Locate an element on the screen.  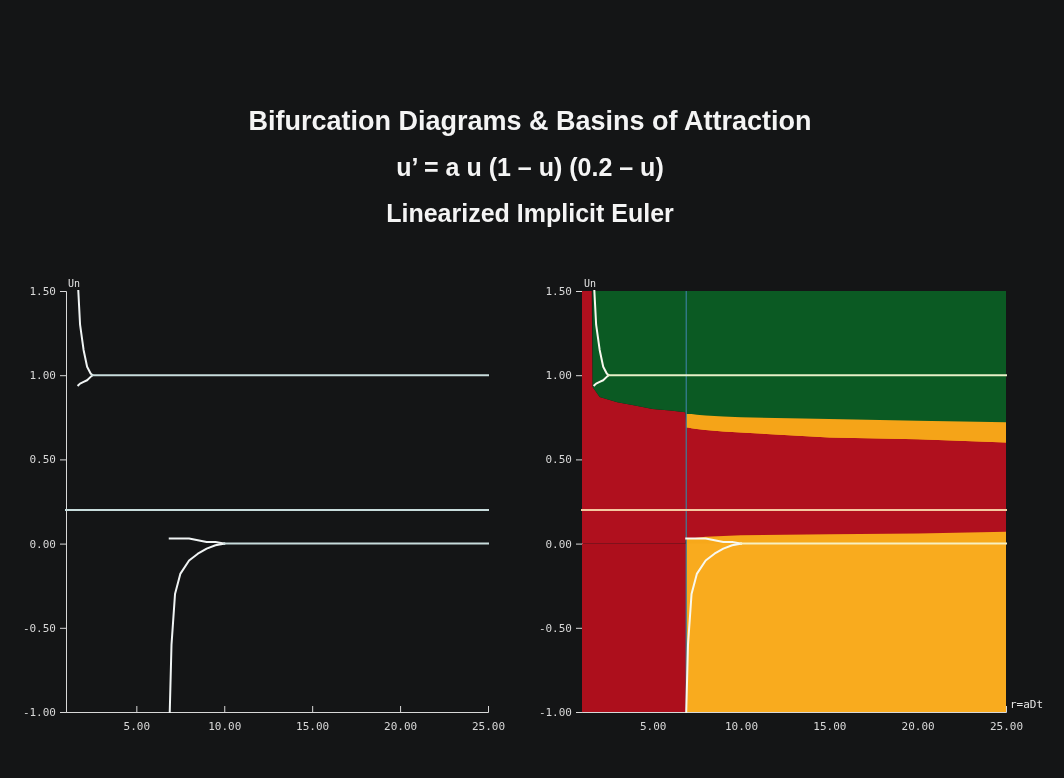
chart-subtitle: u’ = a u (1 – u) (0.2 – u) is located at coordinates (530, 167).